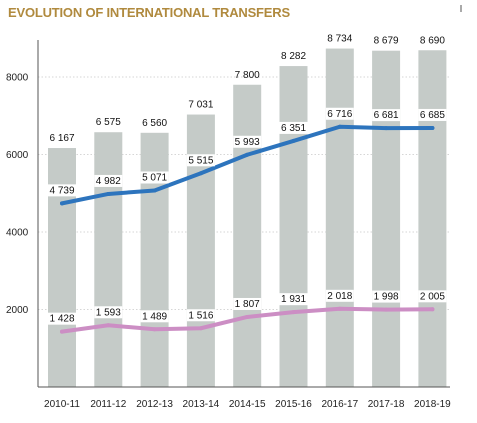 The height and width of the screenshot is (423, 477). What do you see at coordinates (17, 233) in the screenshot?
I see `y-tick-label: 4000` at bounding box center [17, 233].